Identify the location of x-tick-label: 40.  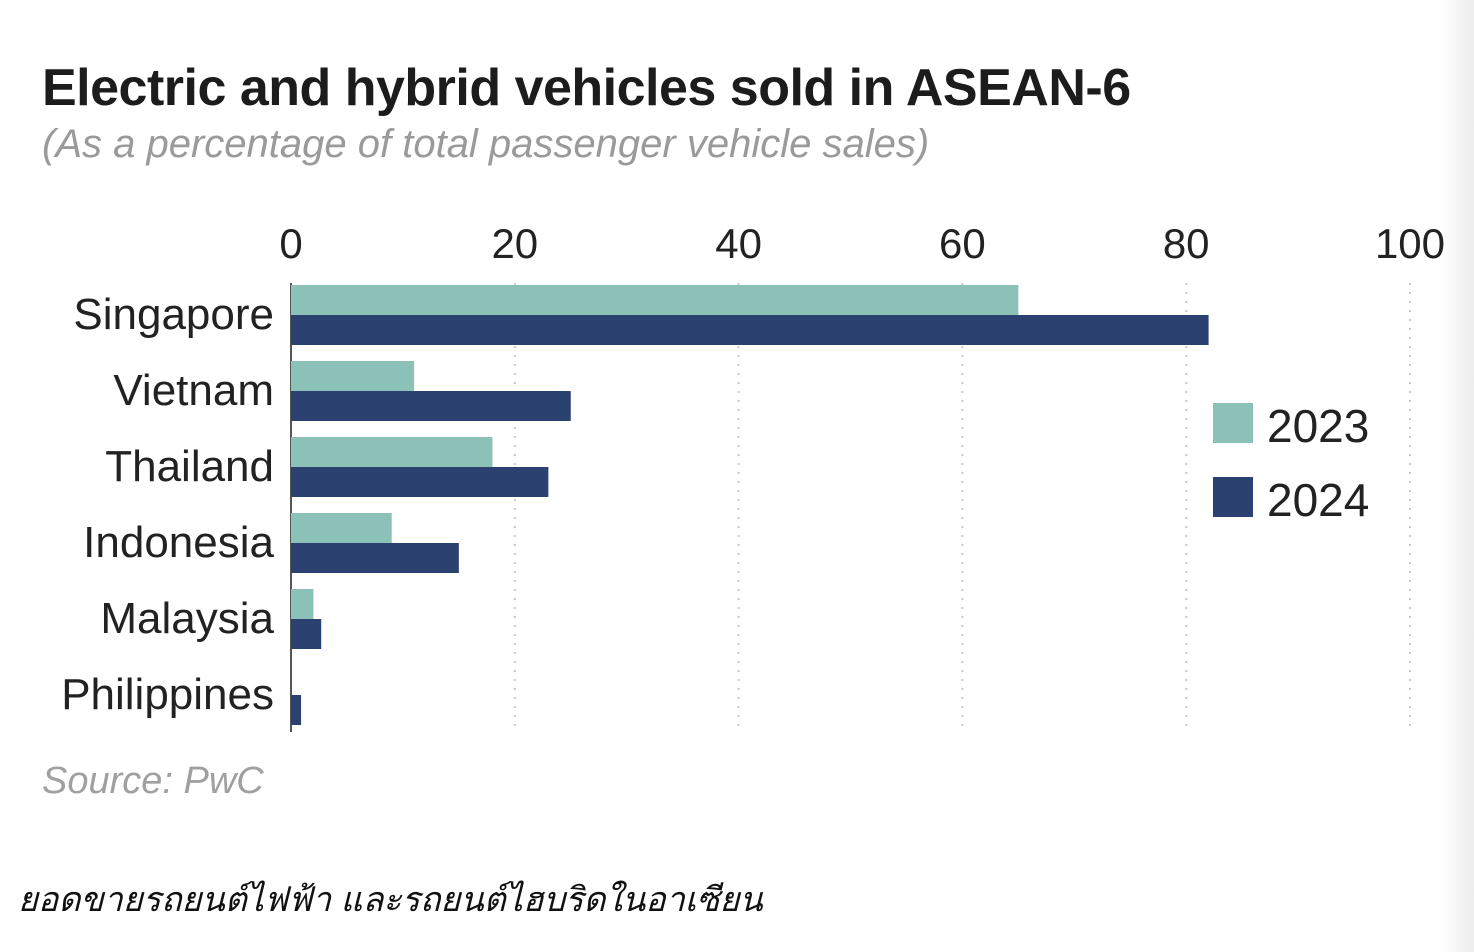
(738, 243).